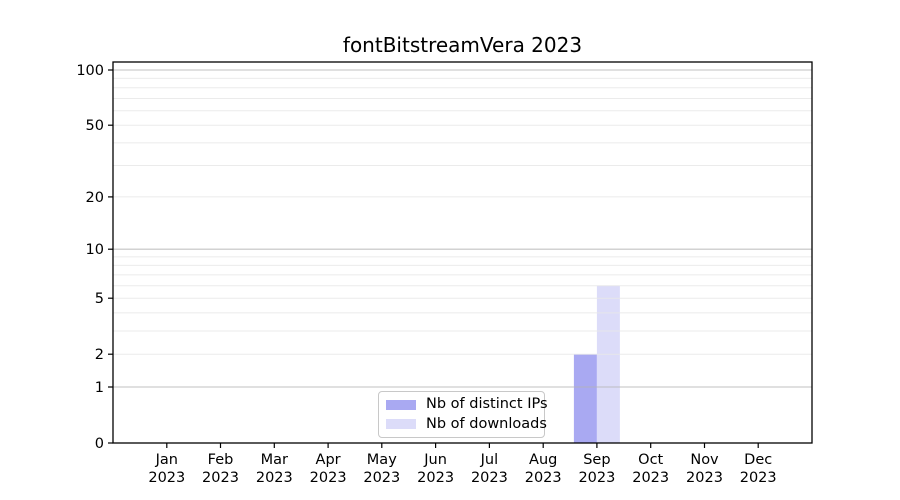 The width and height of the screenshot is (900, 500). What do you see at coordinates (95, 126) in the screenshot?
I see `y-tick-label-50: 50` at bounding box center [95, 126].